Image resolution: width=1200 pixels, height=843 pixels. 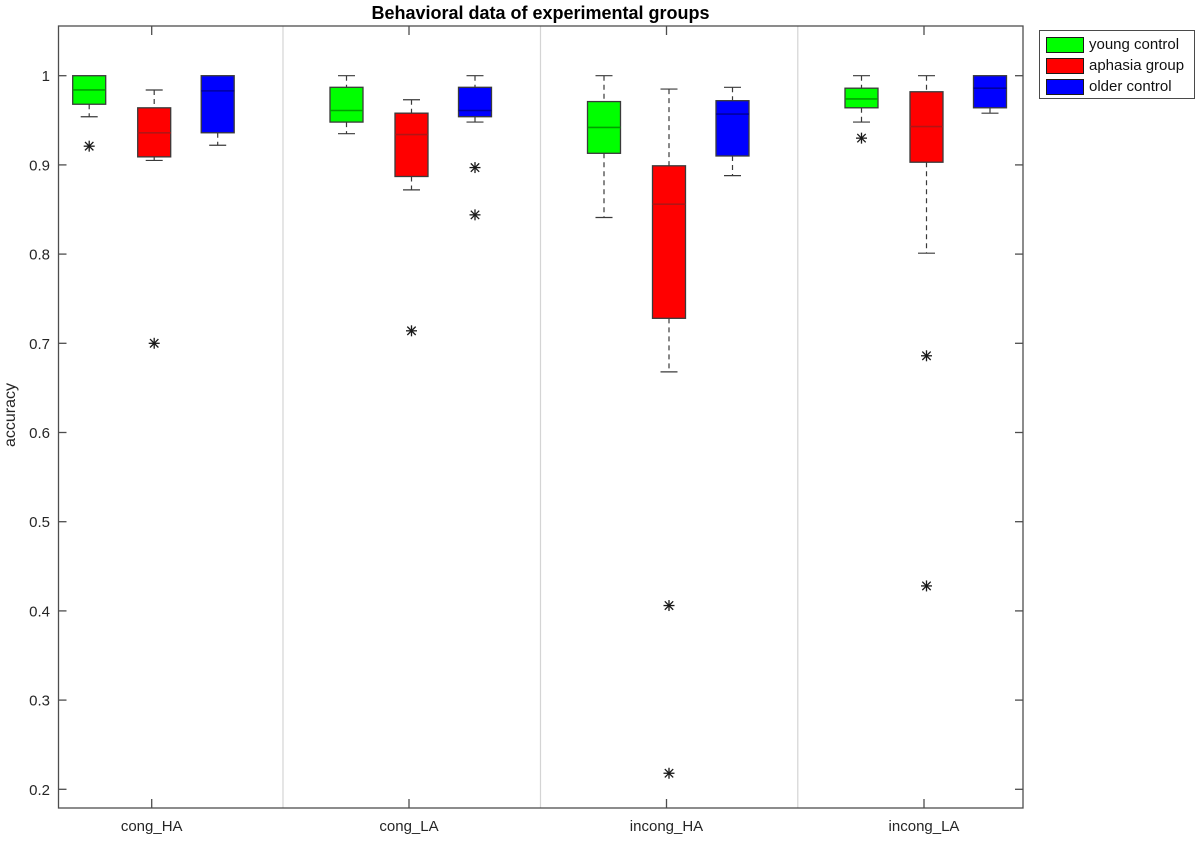 I want to click on y-tick-label: 0.4, so click(x=39, y=611).